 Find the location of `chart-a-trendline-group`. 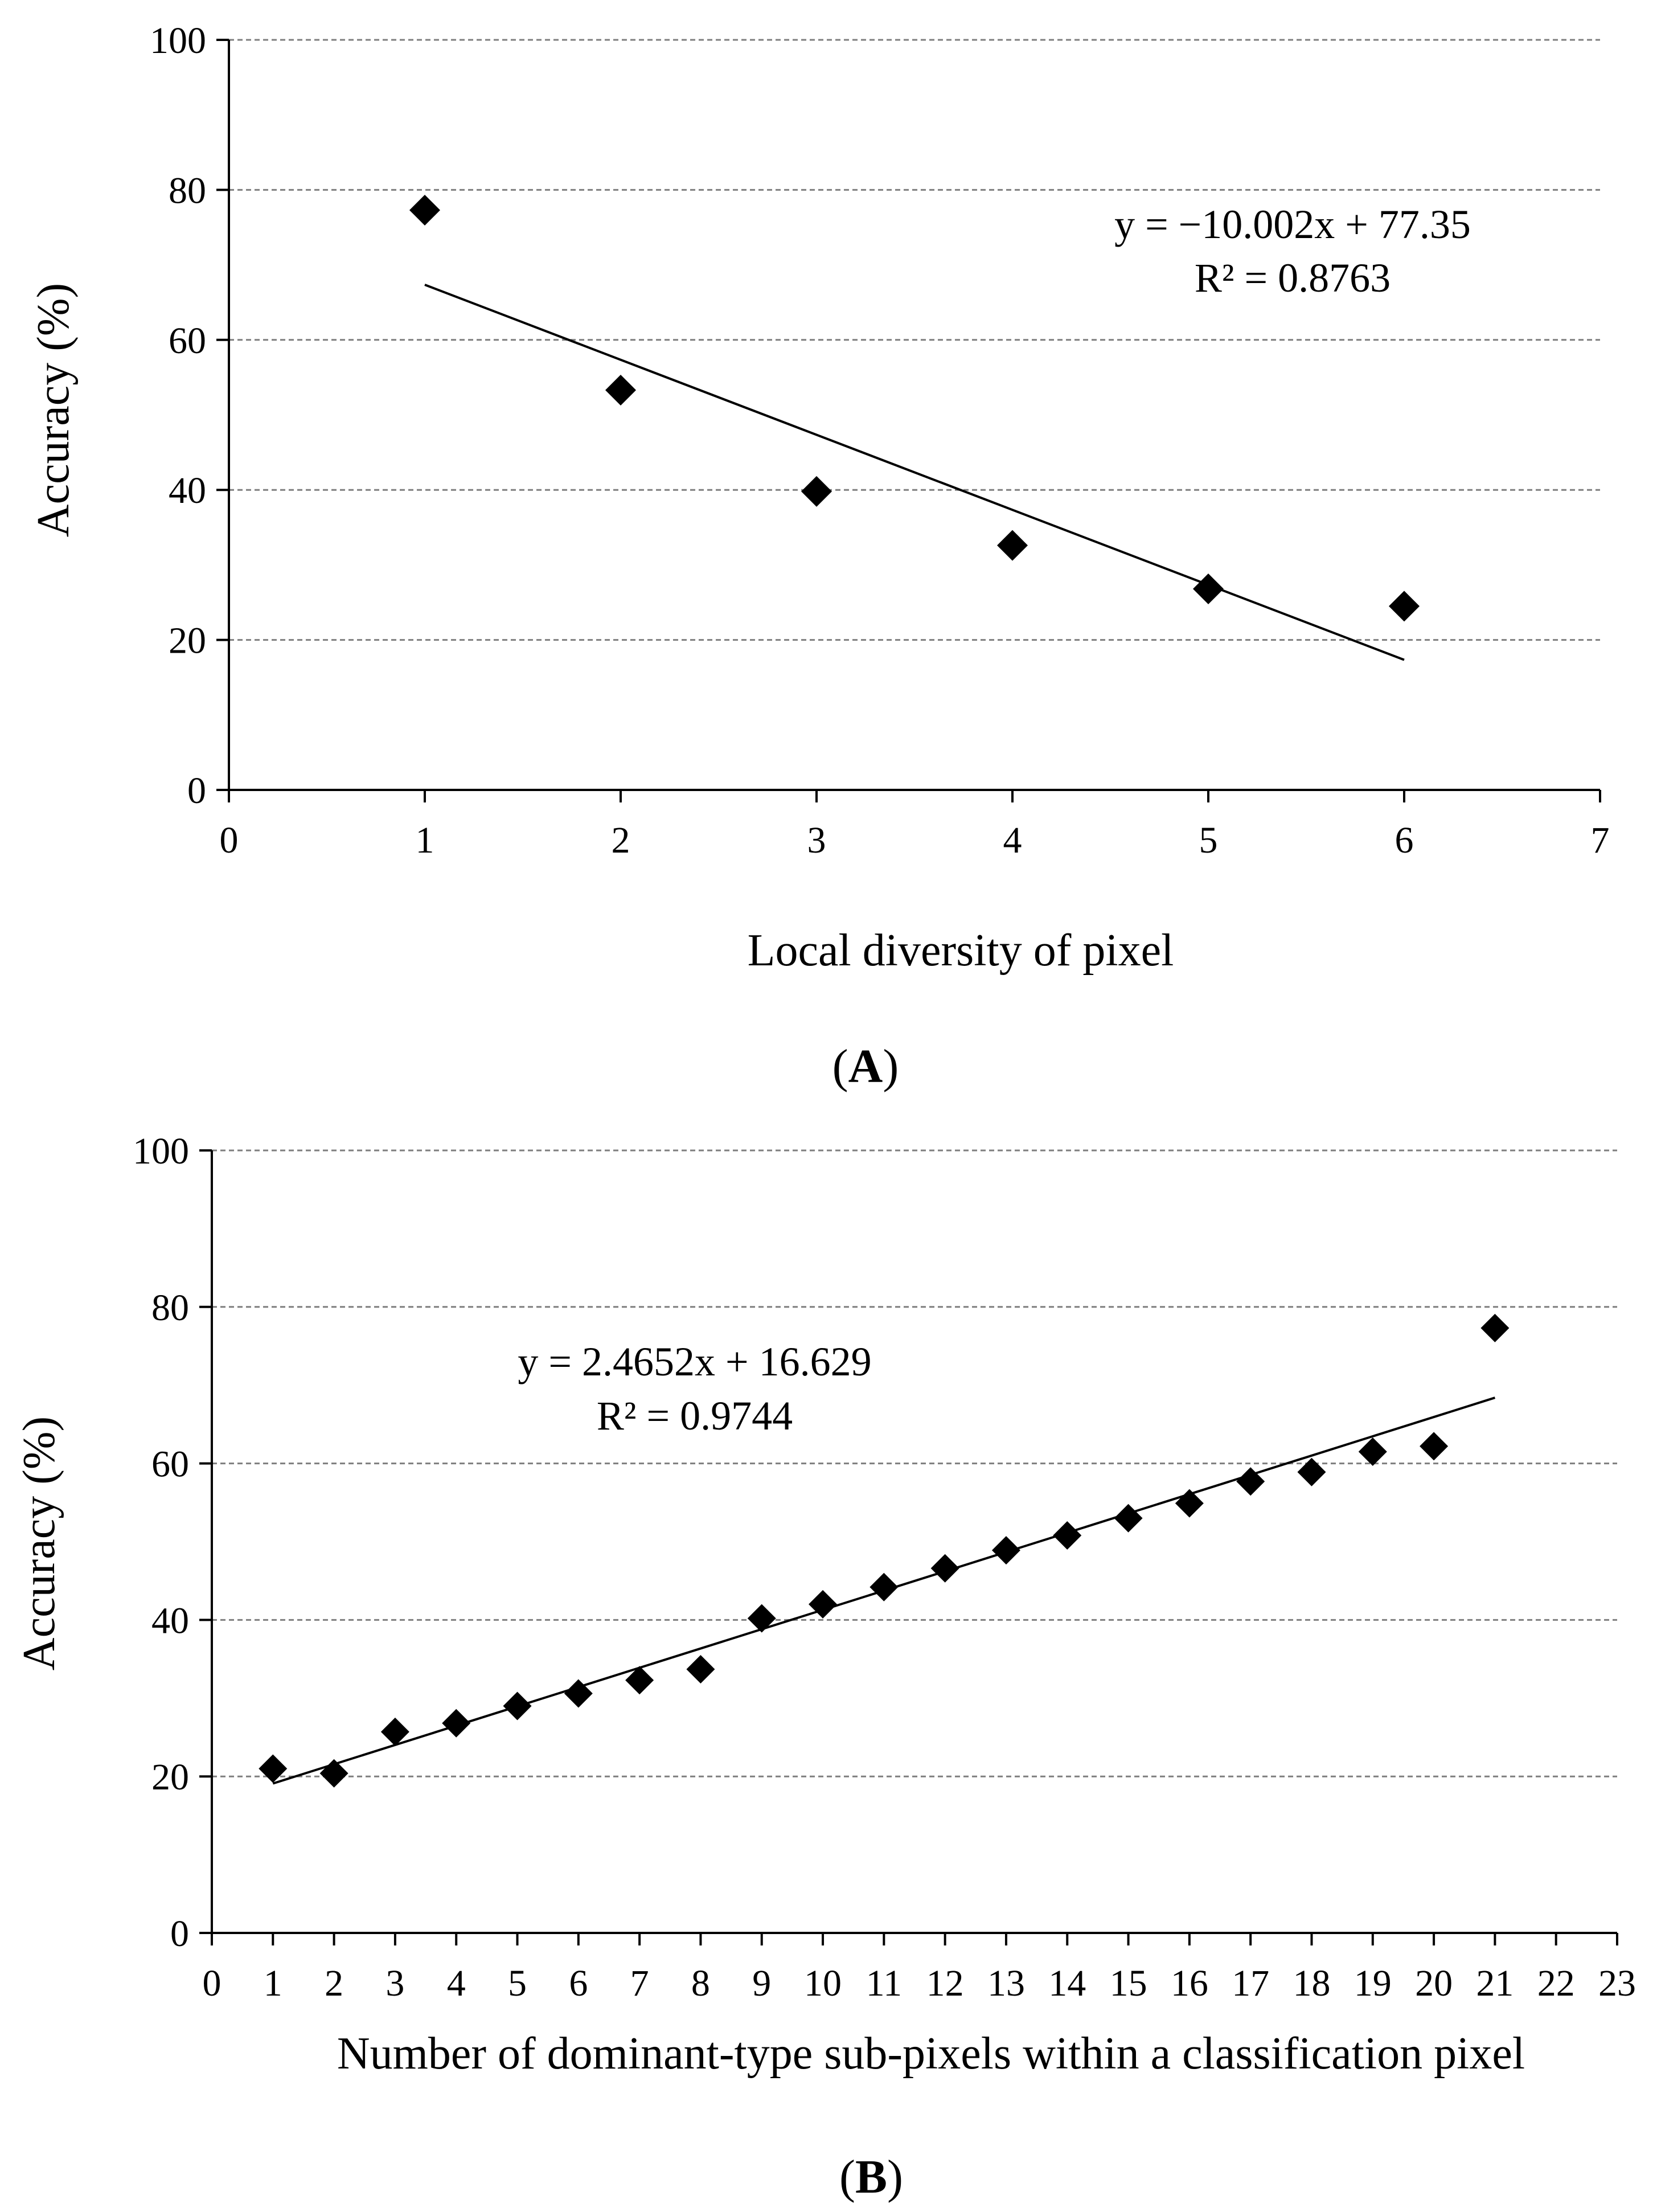

chart-a-trendline-group is located at coordinates (914, 472).